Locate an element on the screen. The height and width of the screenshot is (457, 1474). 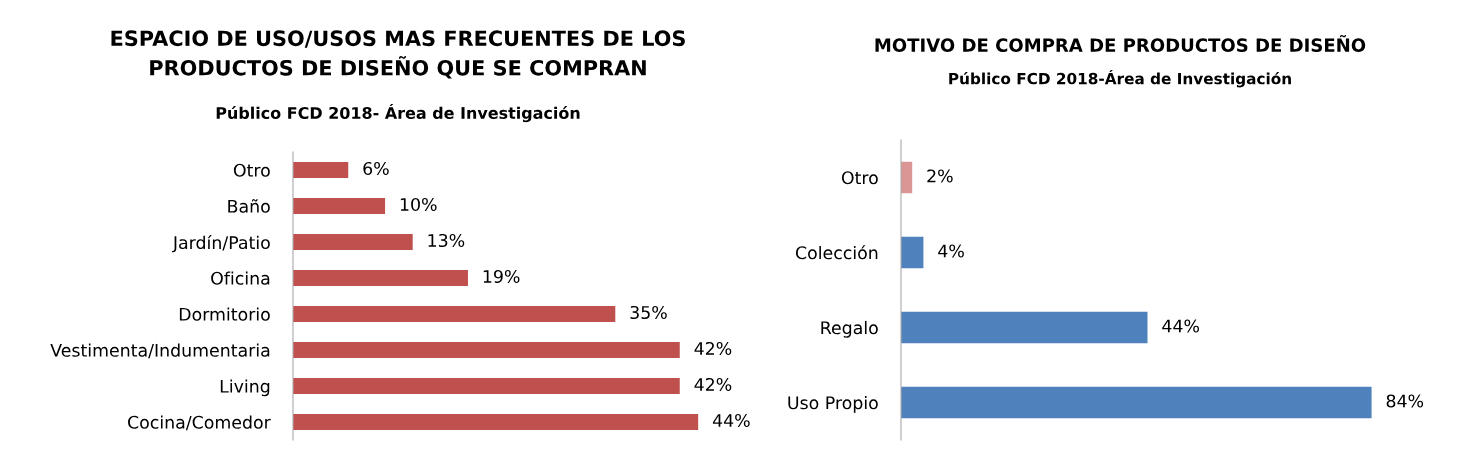
data-label: 4% is located at coordinates (951, 251).